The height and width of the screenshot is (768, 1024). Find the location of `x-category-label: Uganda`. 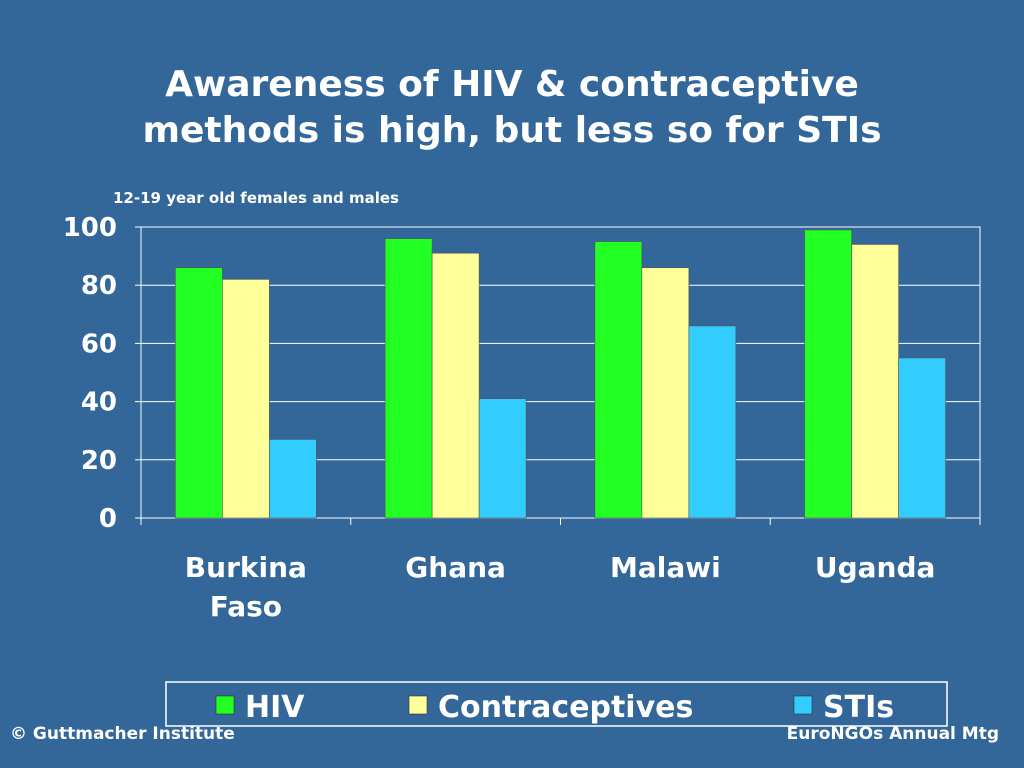

x-category-label: Uganda is located at coordinates (875, 567).